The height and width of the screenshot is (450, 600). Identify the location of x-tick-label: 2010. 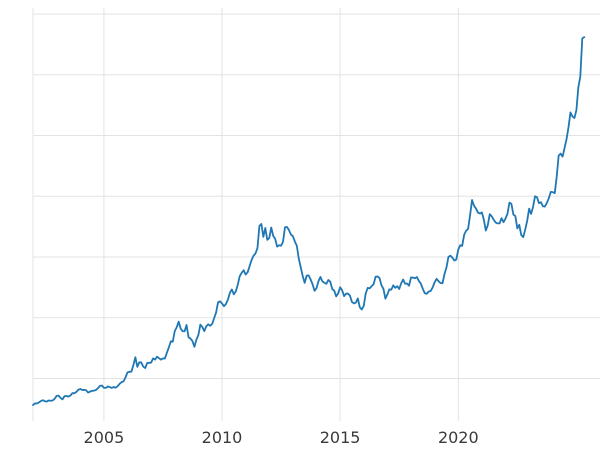
(222, 437).